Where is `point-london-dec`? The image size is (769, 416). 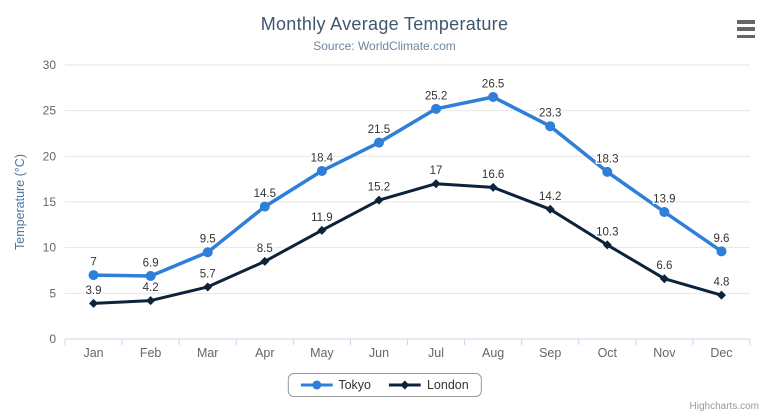
point-london-dec is located at coordinates (721, 295).